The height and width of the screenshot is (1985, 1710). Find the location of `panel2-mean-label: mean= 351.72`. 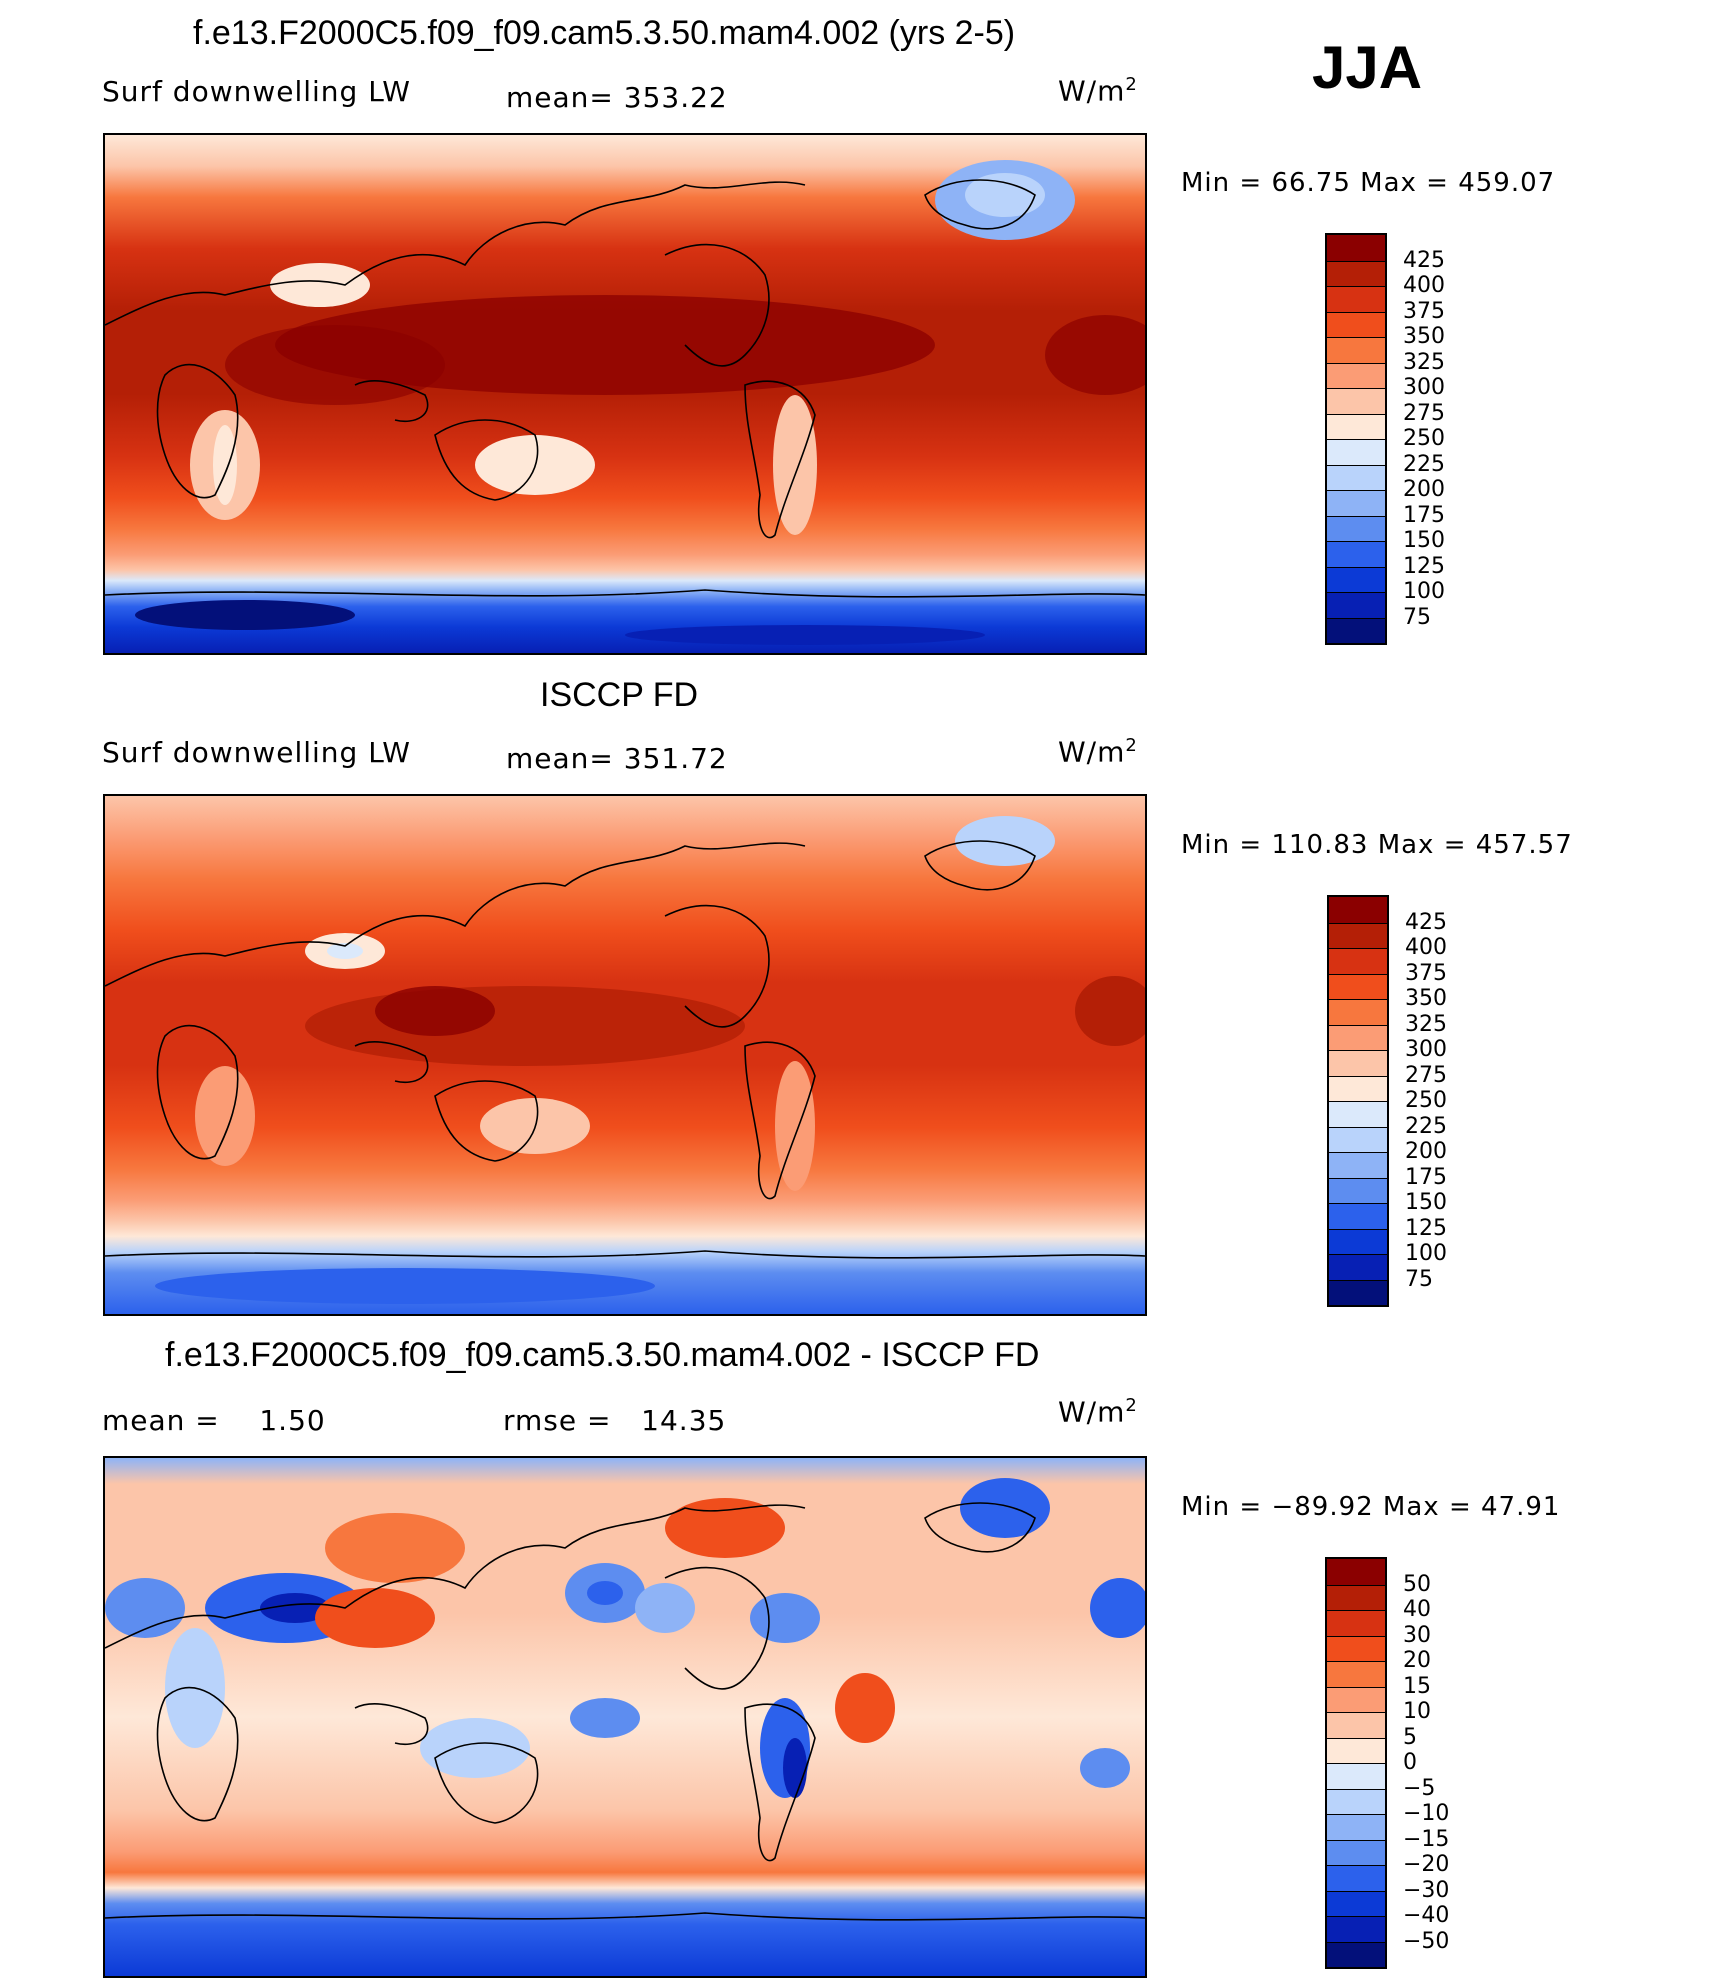

panel2-mean-label: mean= 351.72 is located at coordinates (617, 758).